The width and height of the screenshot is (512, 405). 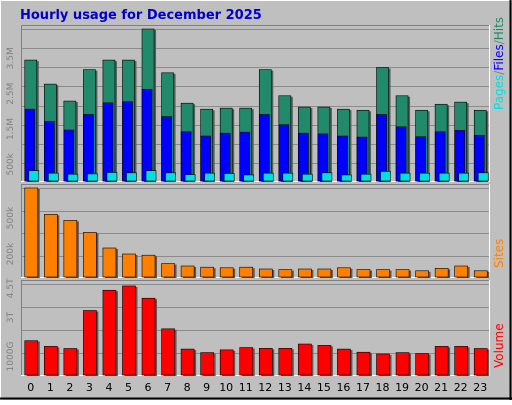 I want to click on x-tick-label: 6, so click(x=148, y=387).